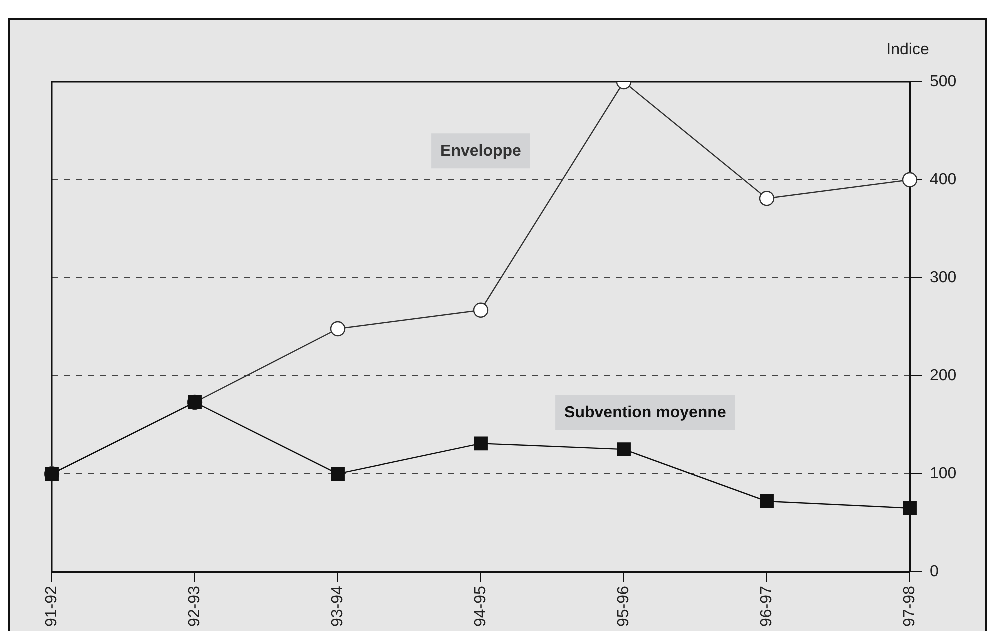 The width and height of the screenshot is (989, 631). I want to click on y-tick-label: 300, so click(943, 277).